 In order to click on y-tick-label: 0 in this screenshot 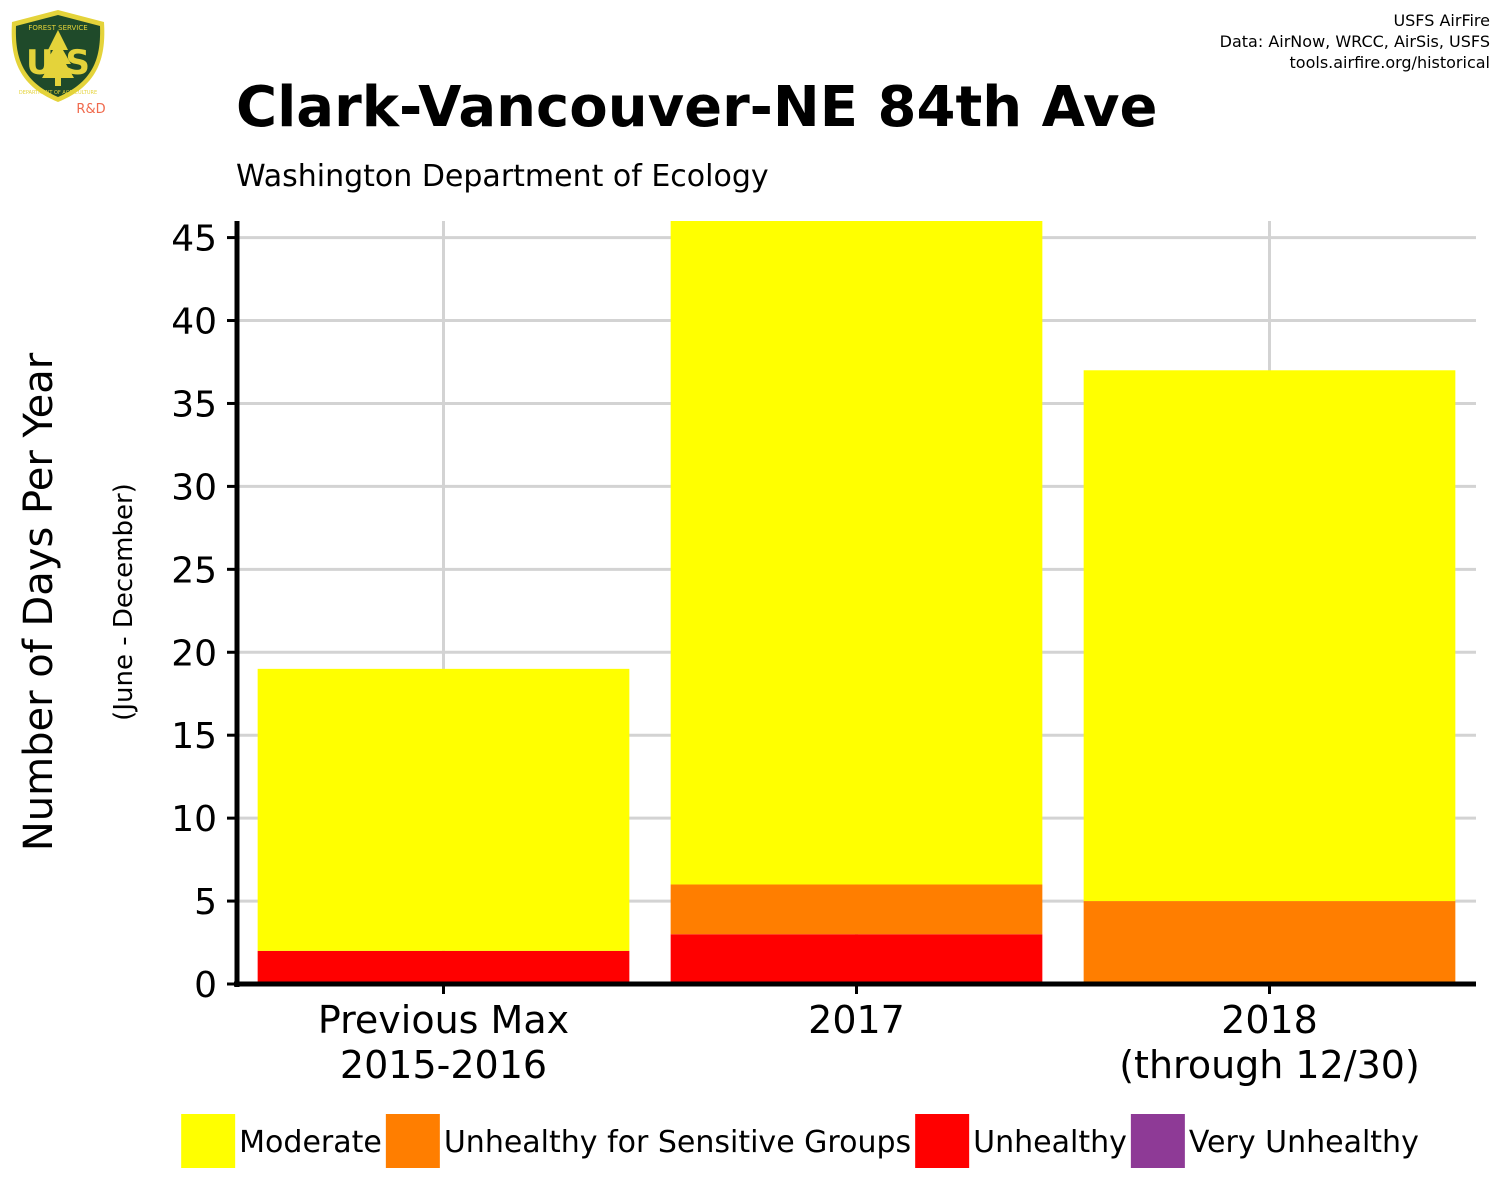, I will do `click(205, 985)`.